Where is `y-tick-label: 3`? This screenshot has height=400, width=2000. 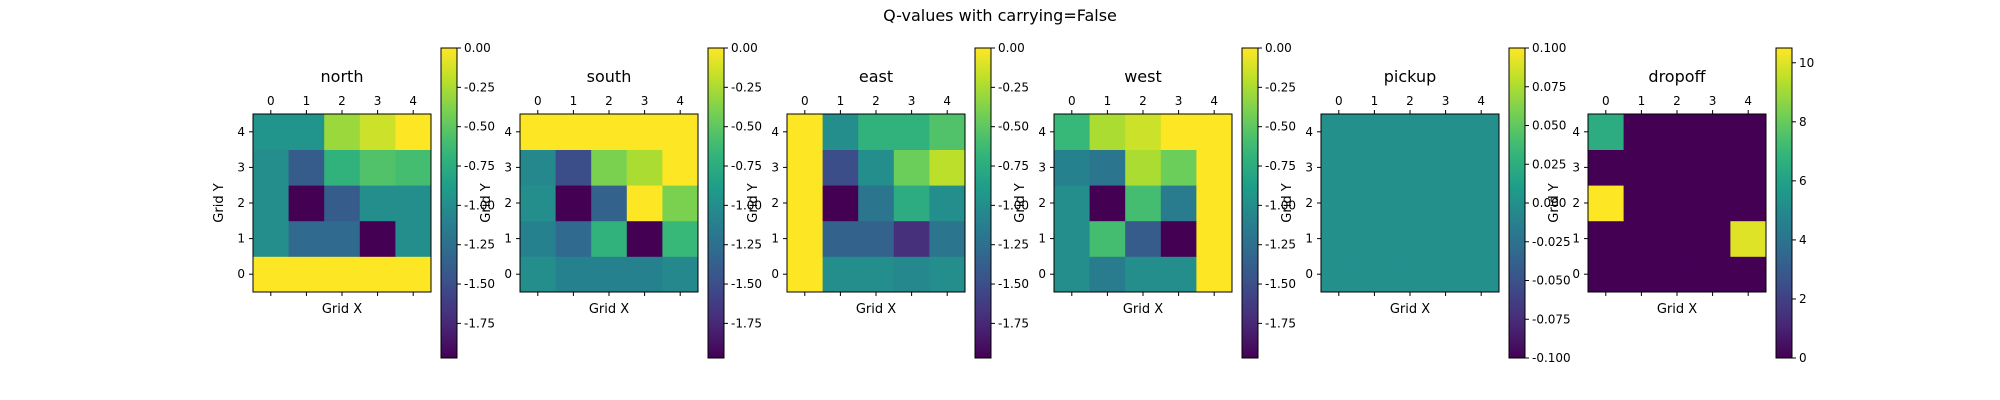
y-tick-label: 3 is located at coordinates (508, 167).